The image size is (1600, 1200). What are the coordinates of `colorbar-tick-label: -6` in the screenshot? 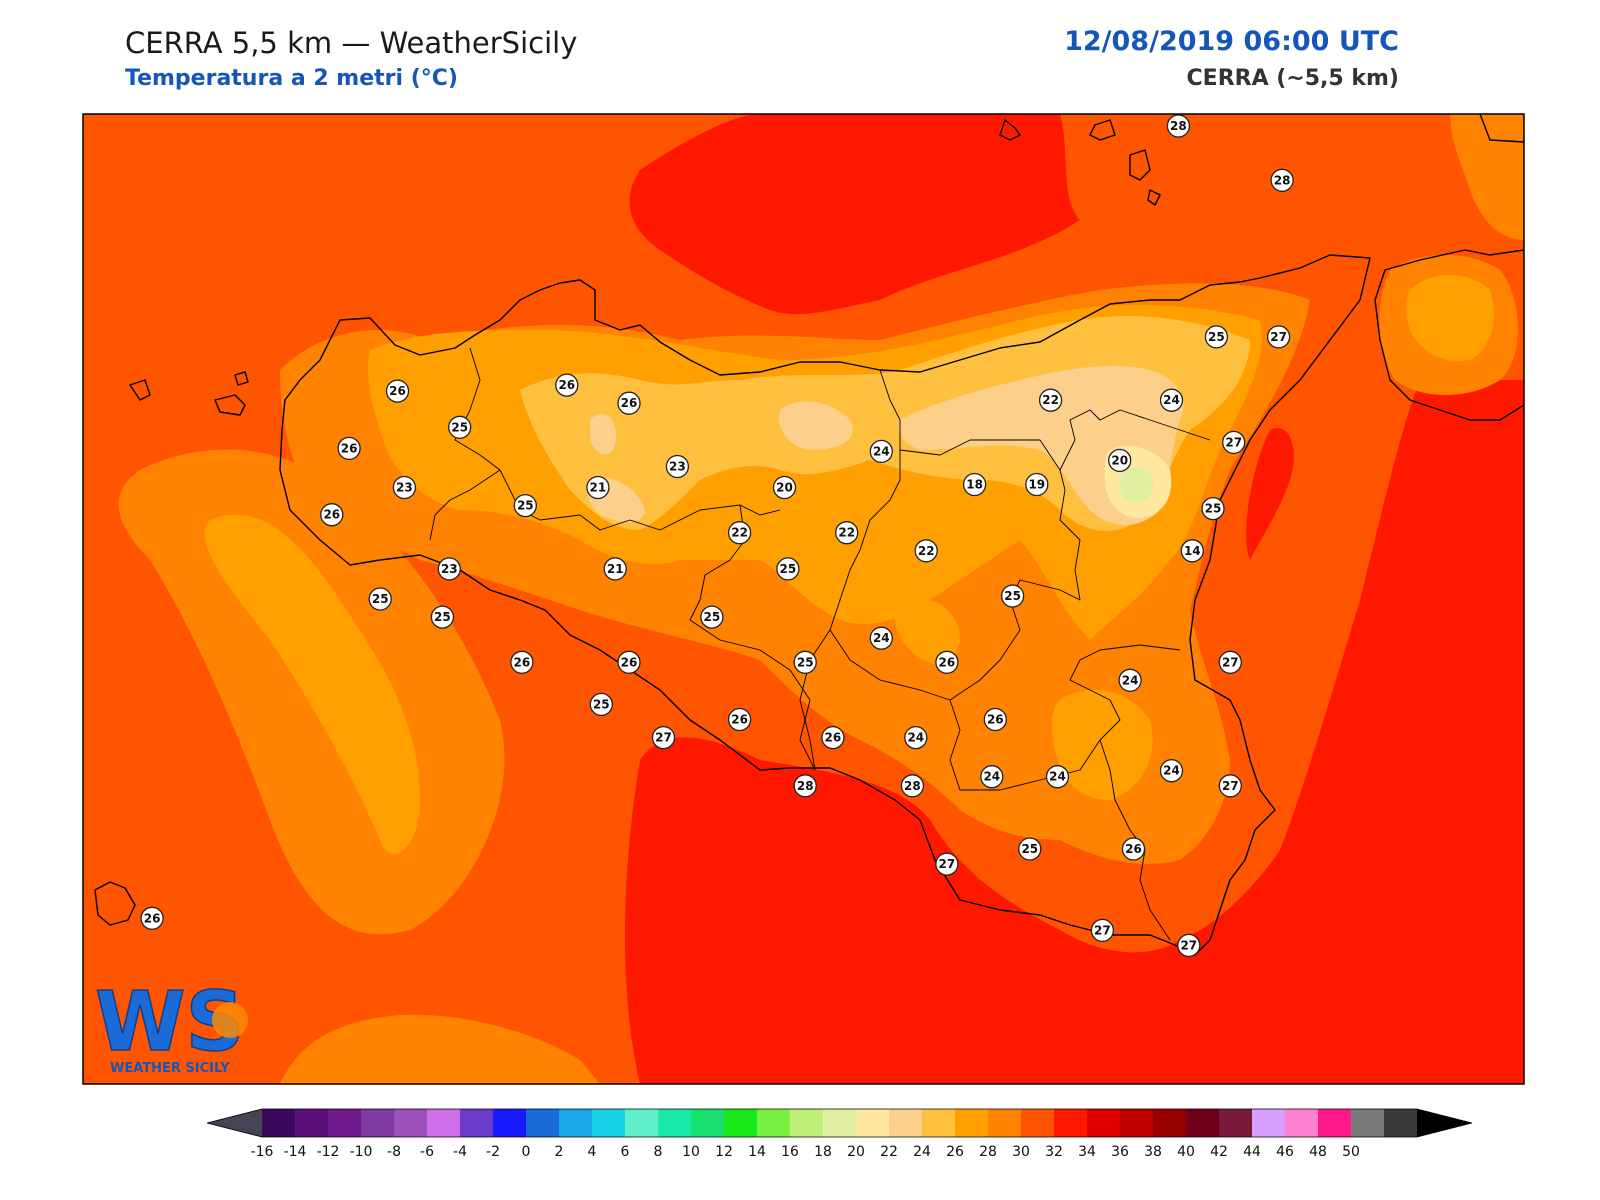 It's located at (427, 1152).